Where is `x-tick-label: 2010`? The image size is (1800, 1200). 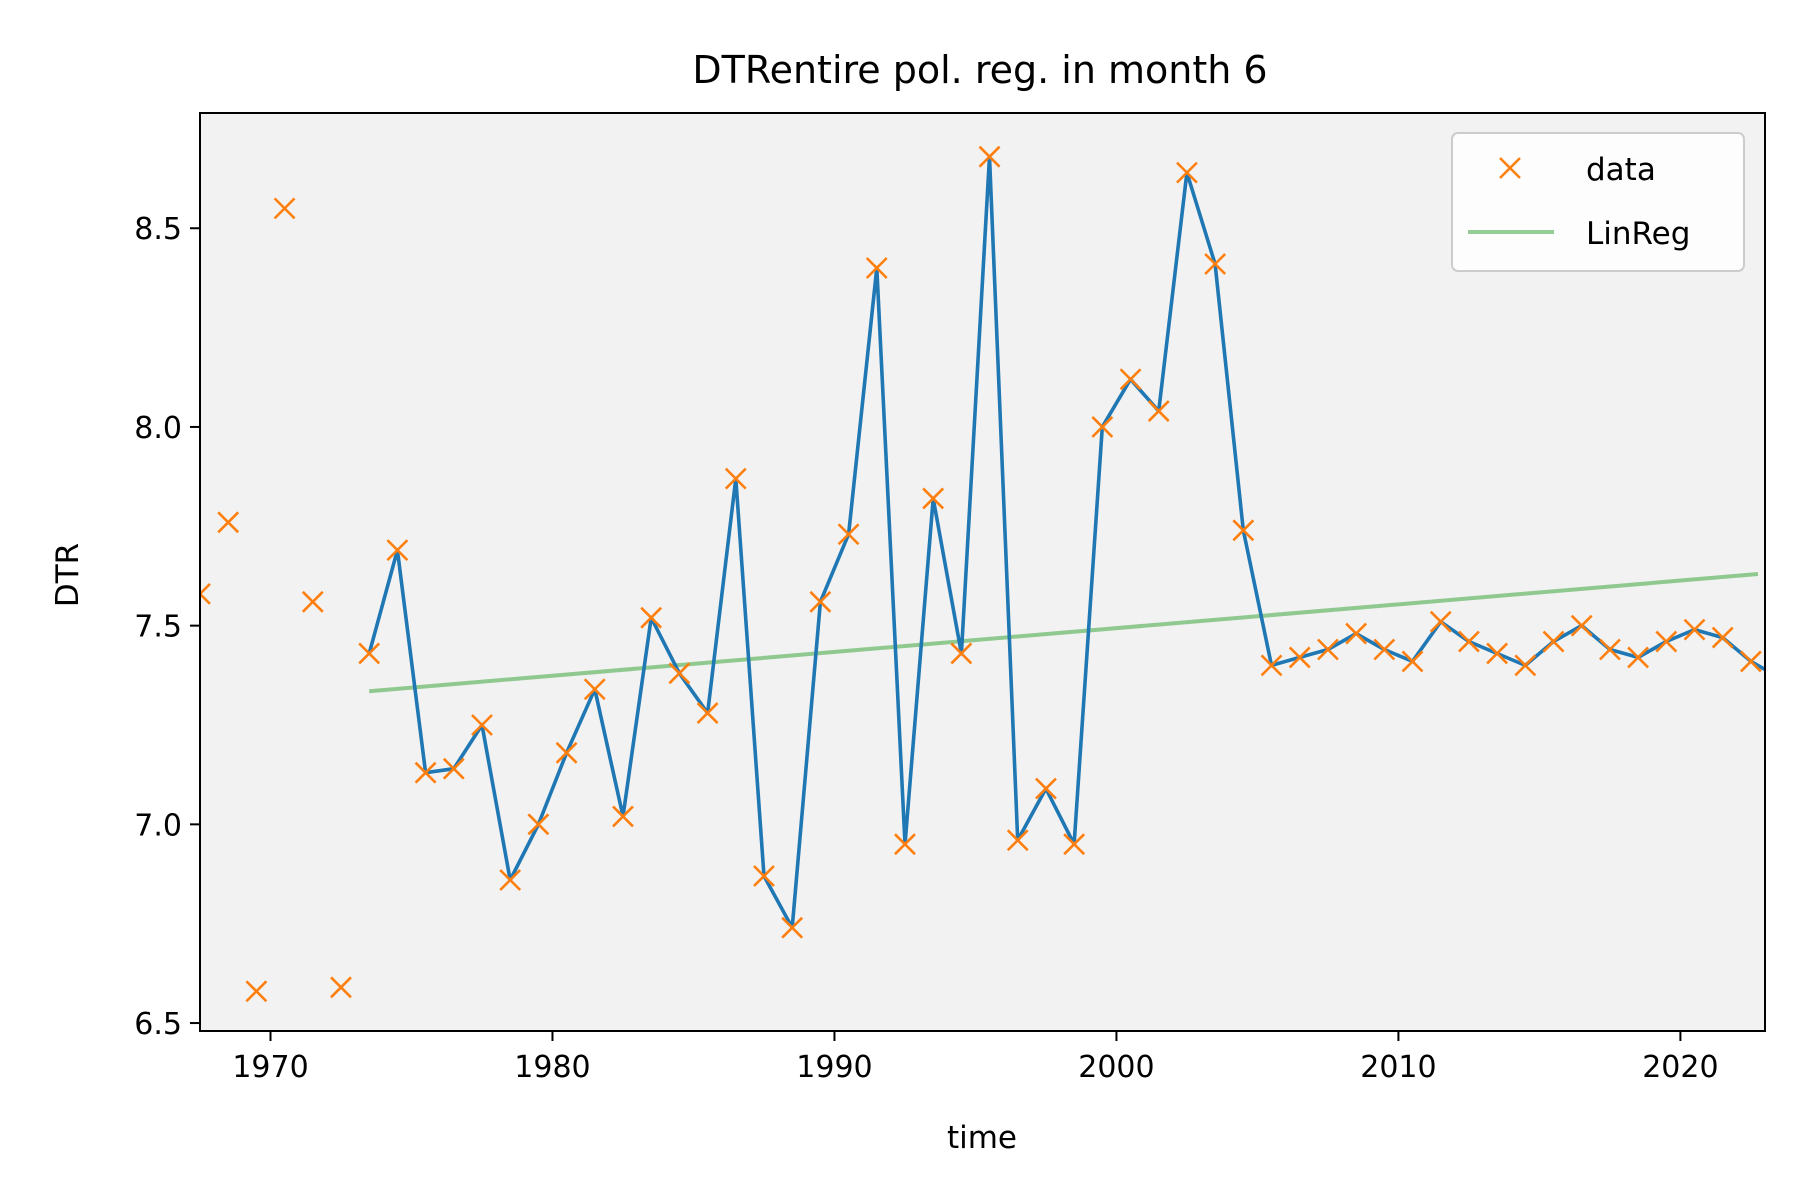
x-tick-label: 2010 is located at coordinates (1398, 1067).